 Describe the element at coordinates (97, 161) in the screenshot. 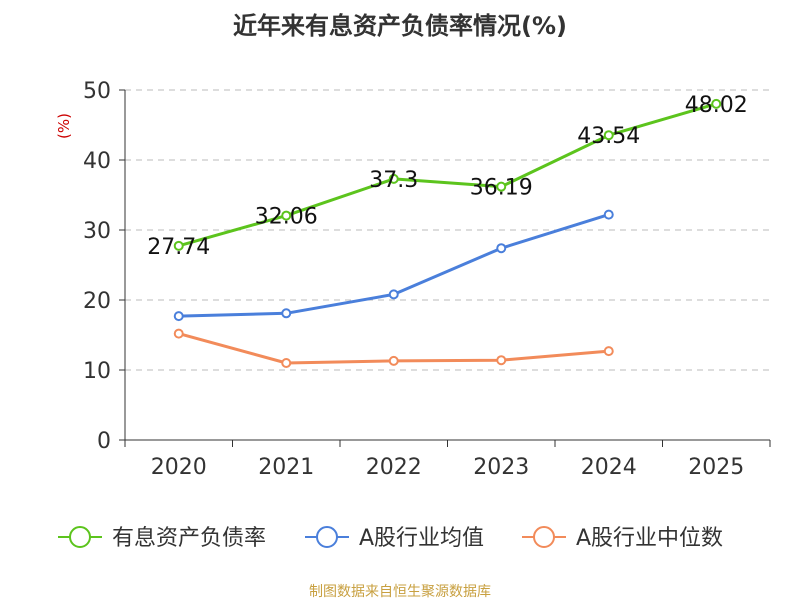

I see `y-tick-label: 40` at that location.